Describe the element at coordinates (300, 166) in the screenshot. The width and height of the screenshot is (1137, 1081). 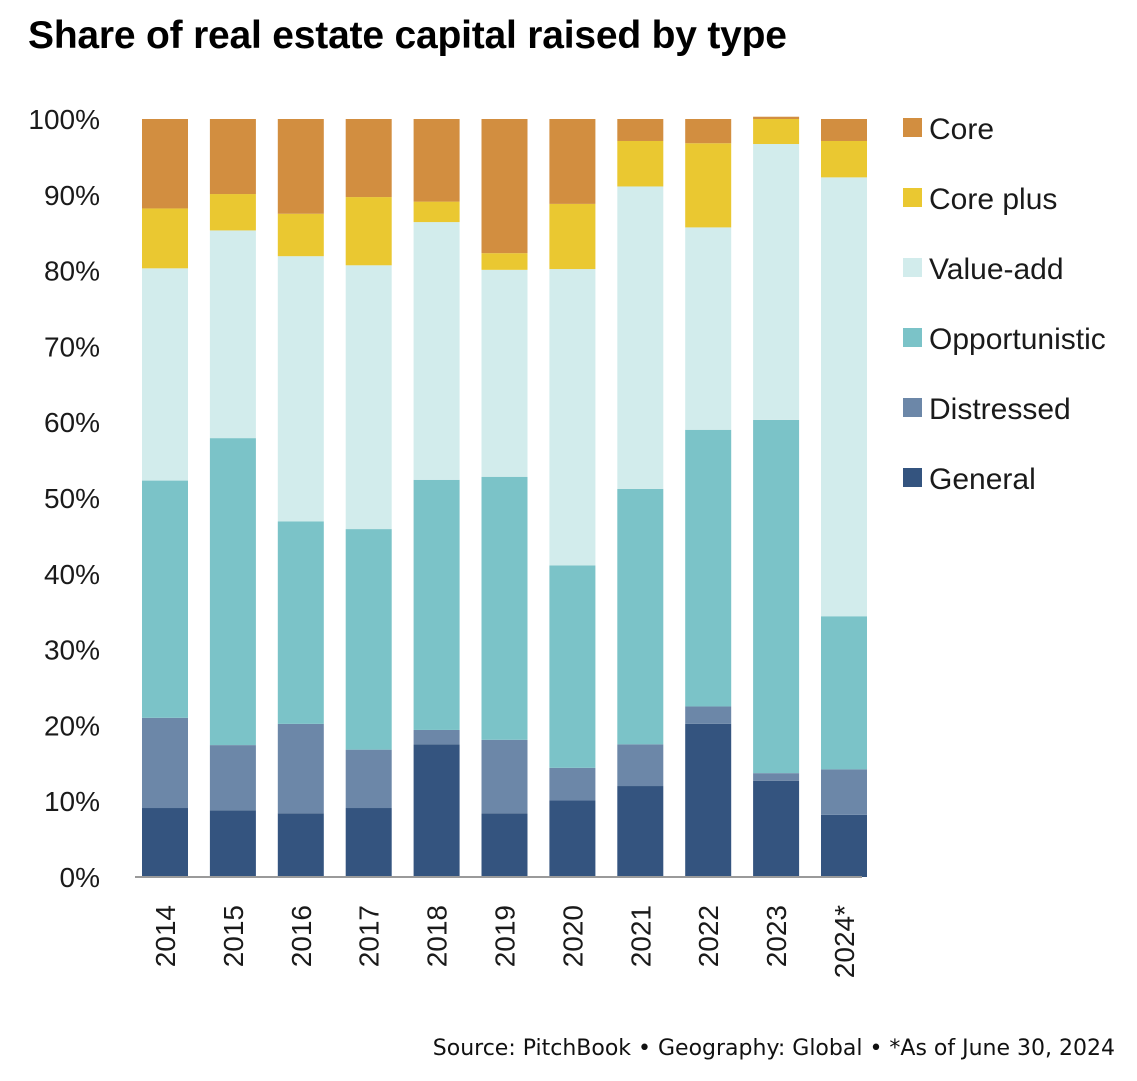
I see `bar-segment-core-2016` at that location.